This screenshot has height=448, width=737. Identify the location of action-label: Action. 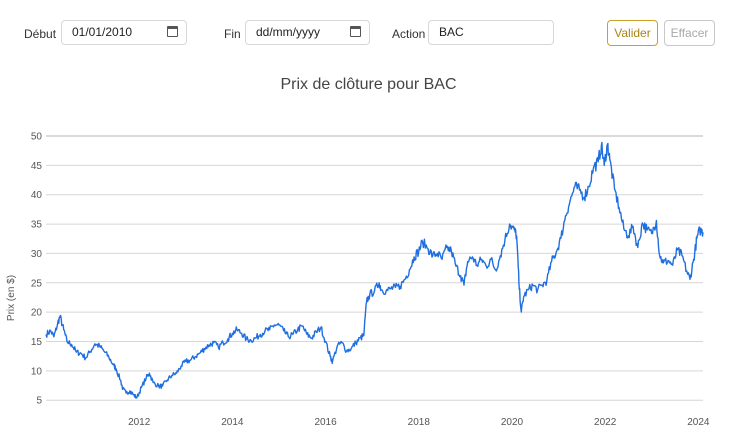
(409, 34).